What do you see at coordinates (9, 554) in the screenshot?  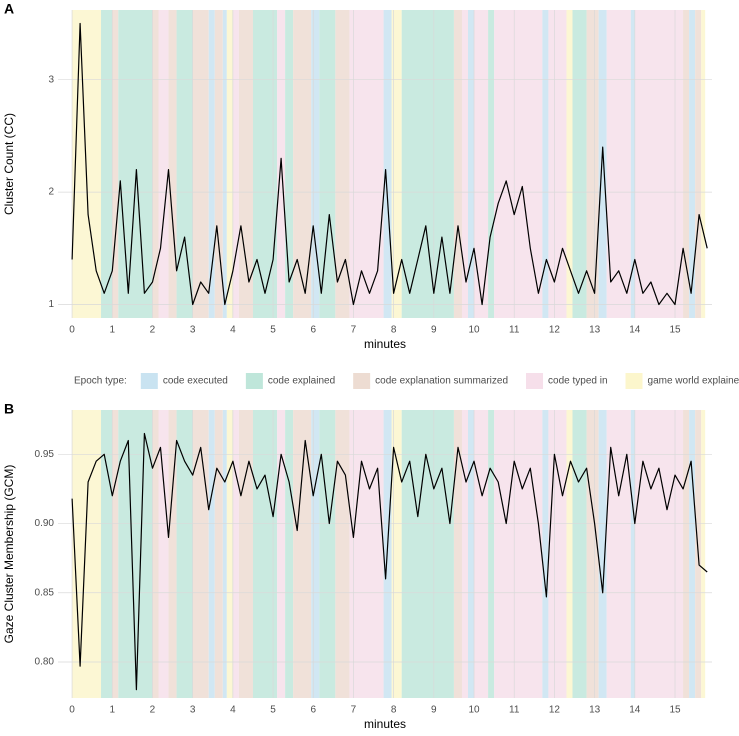 I see `y-axis-title: Gaze Cluster Membership (GCM)` at bounding box center [9, 554].